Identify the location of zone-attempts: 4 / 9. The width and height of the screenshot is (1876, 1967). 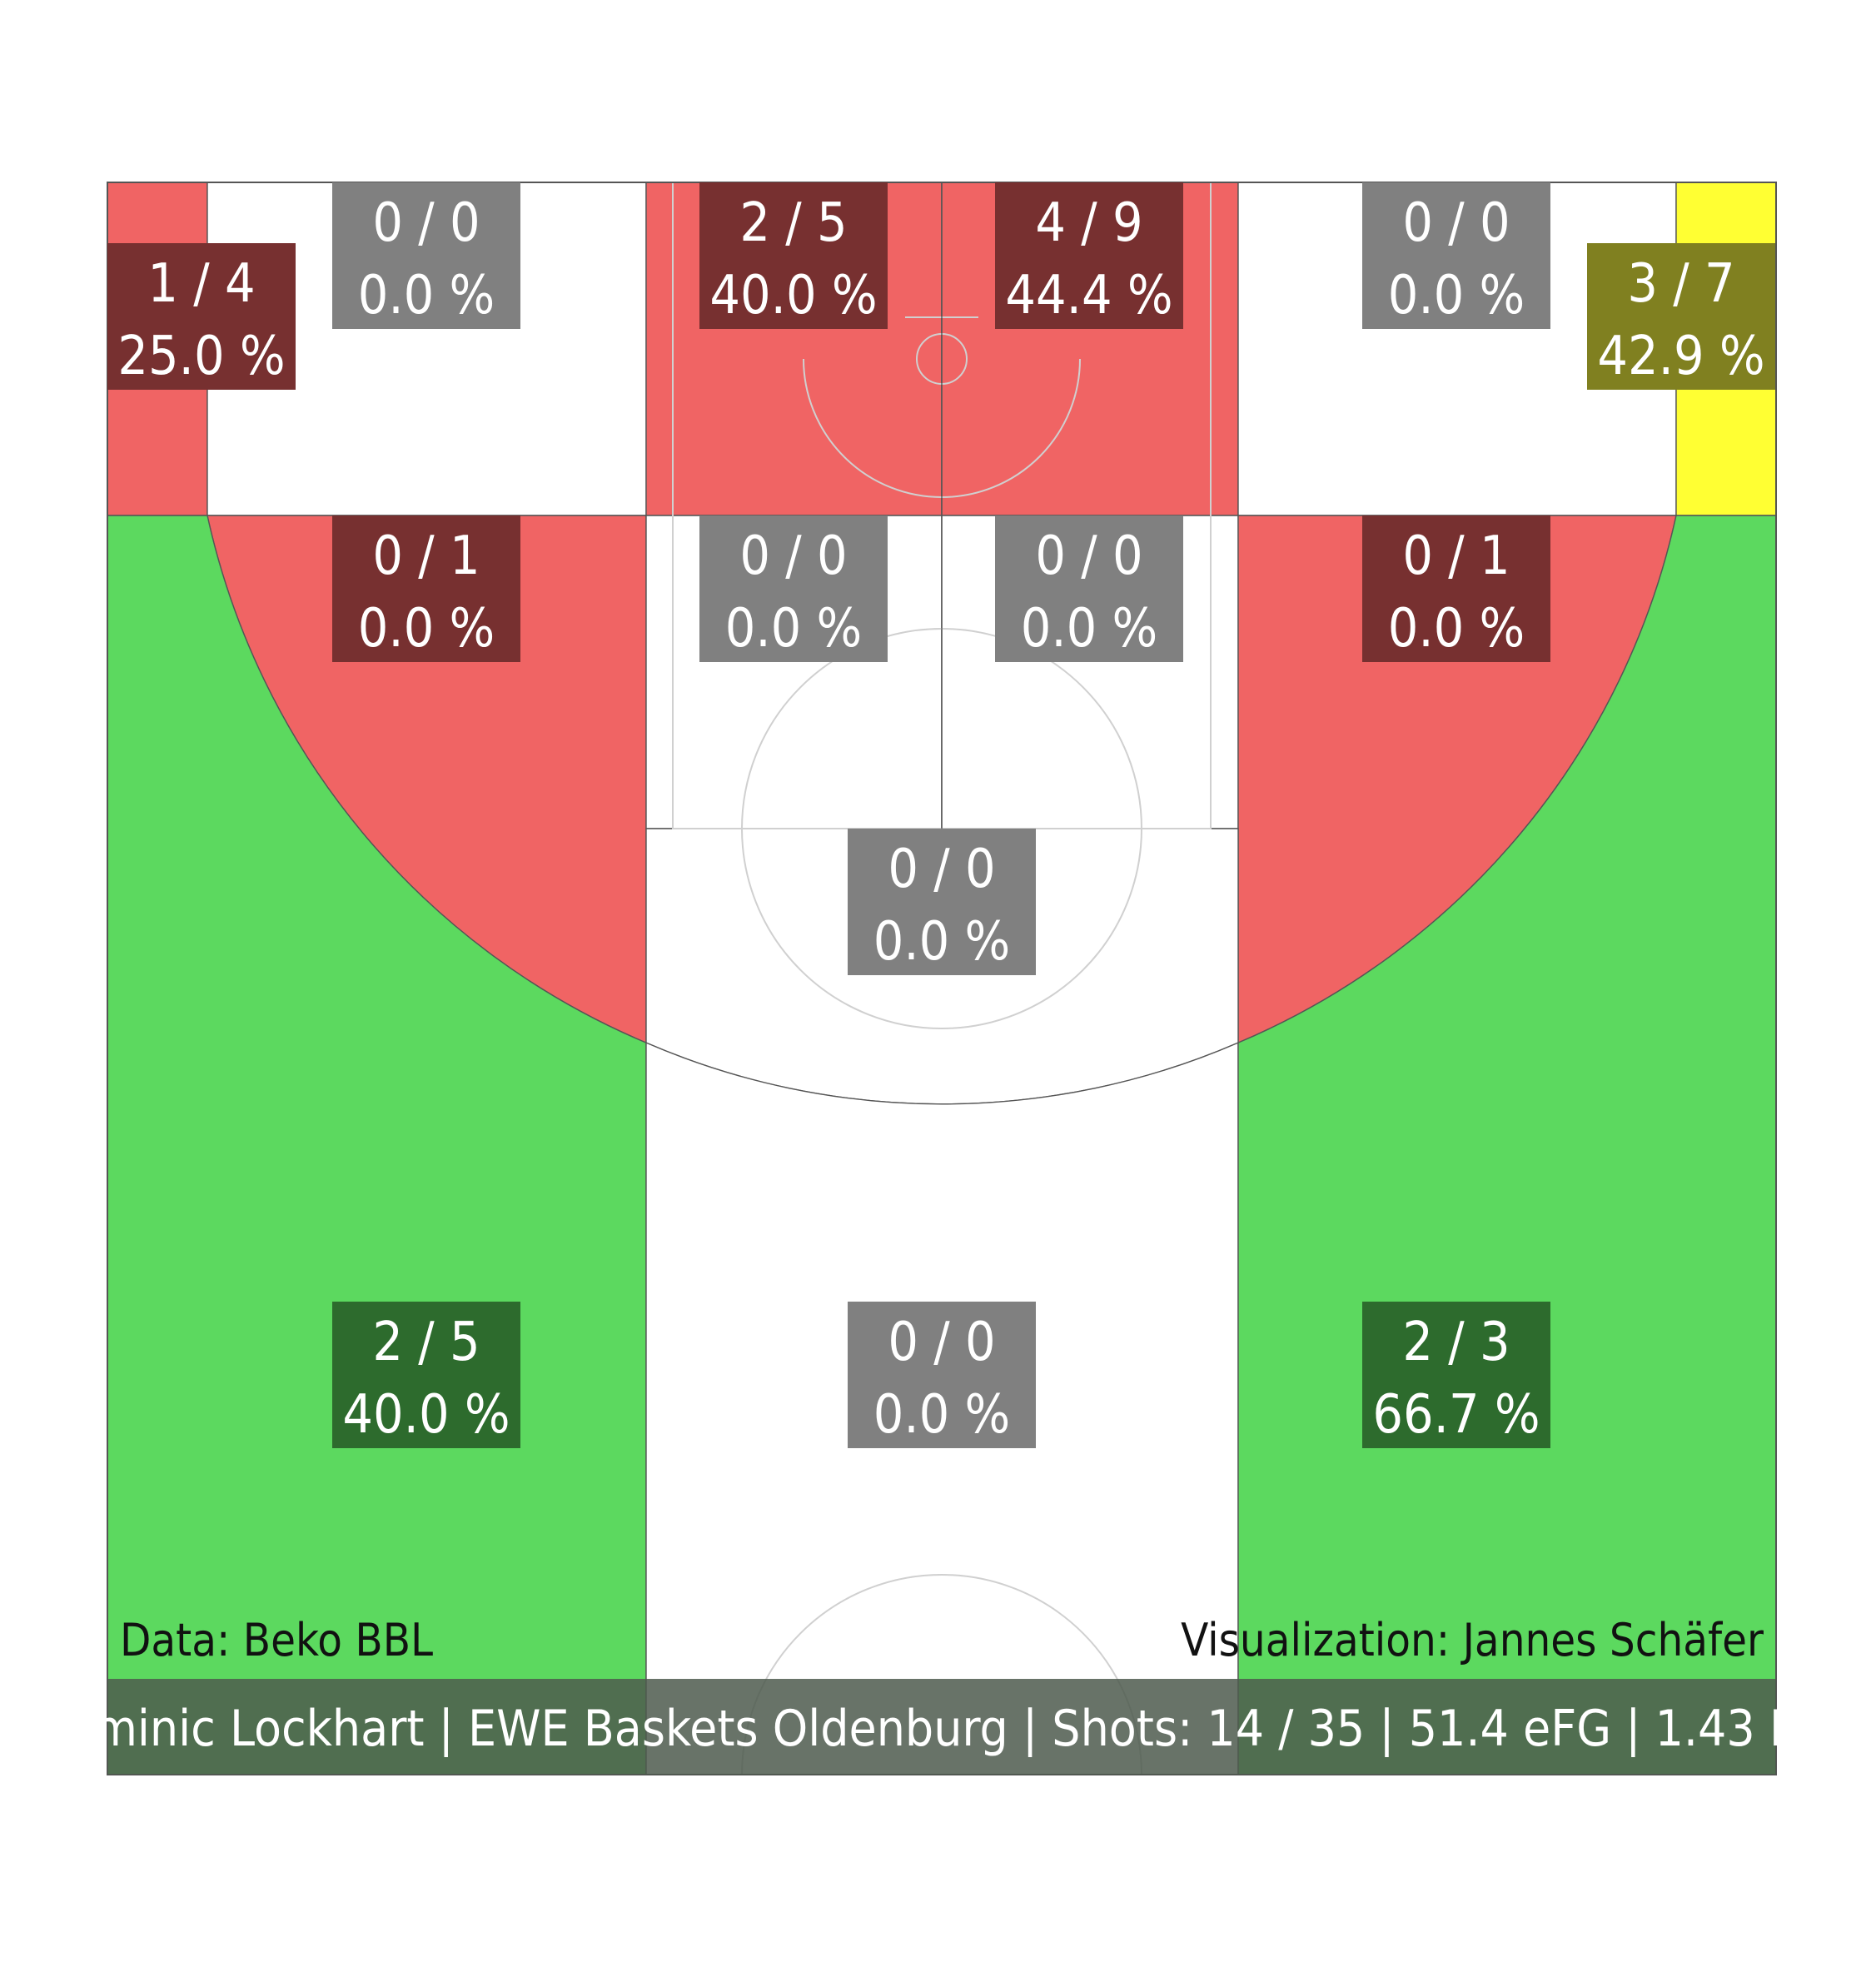
(1088, 223).